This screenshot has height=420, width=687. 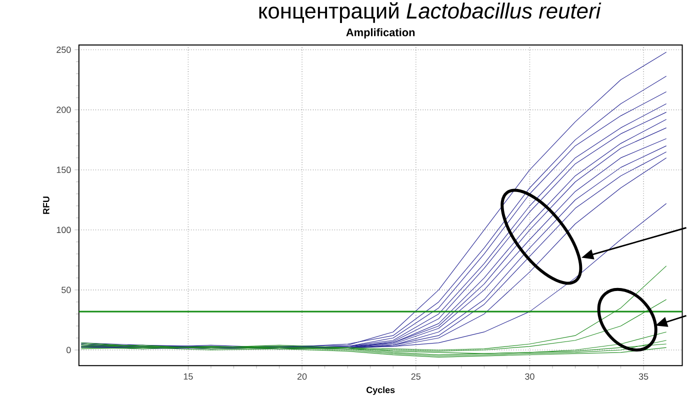 What do you see at coordinates (66, 290) in the screenshot?
I see `y-tick-label: 50` at bounding box center [66, 290].